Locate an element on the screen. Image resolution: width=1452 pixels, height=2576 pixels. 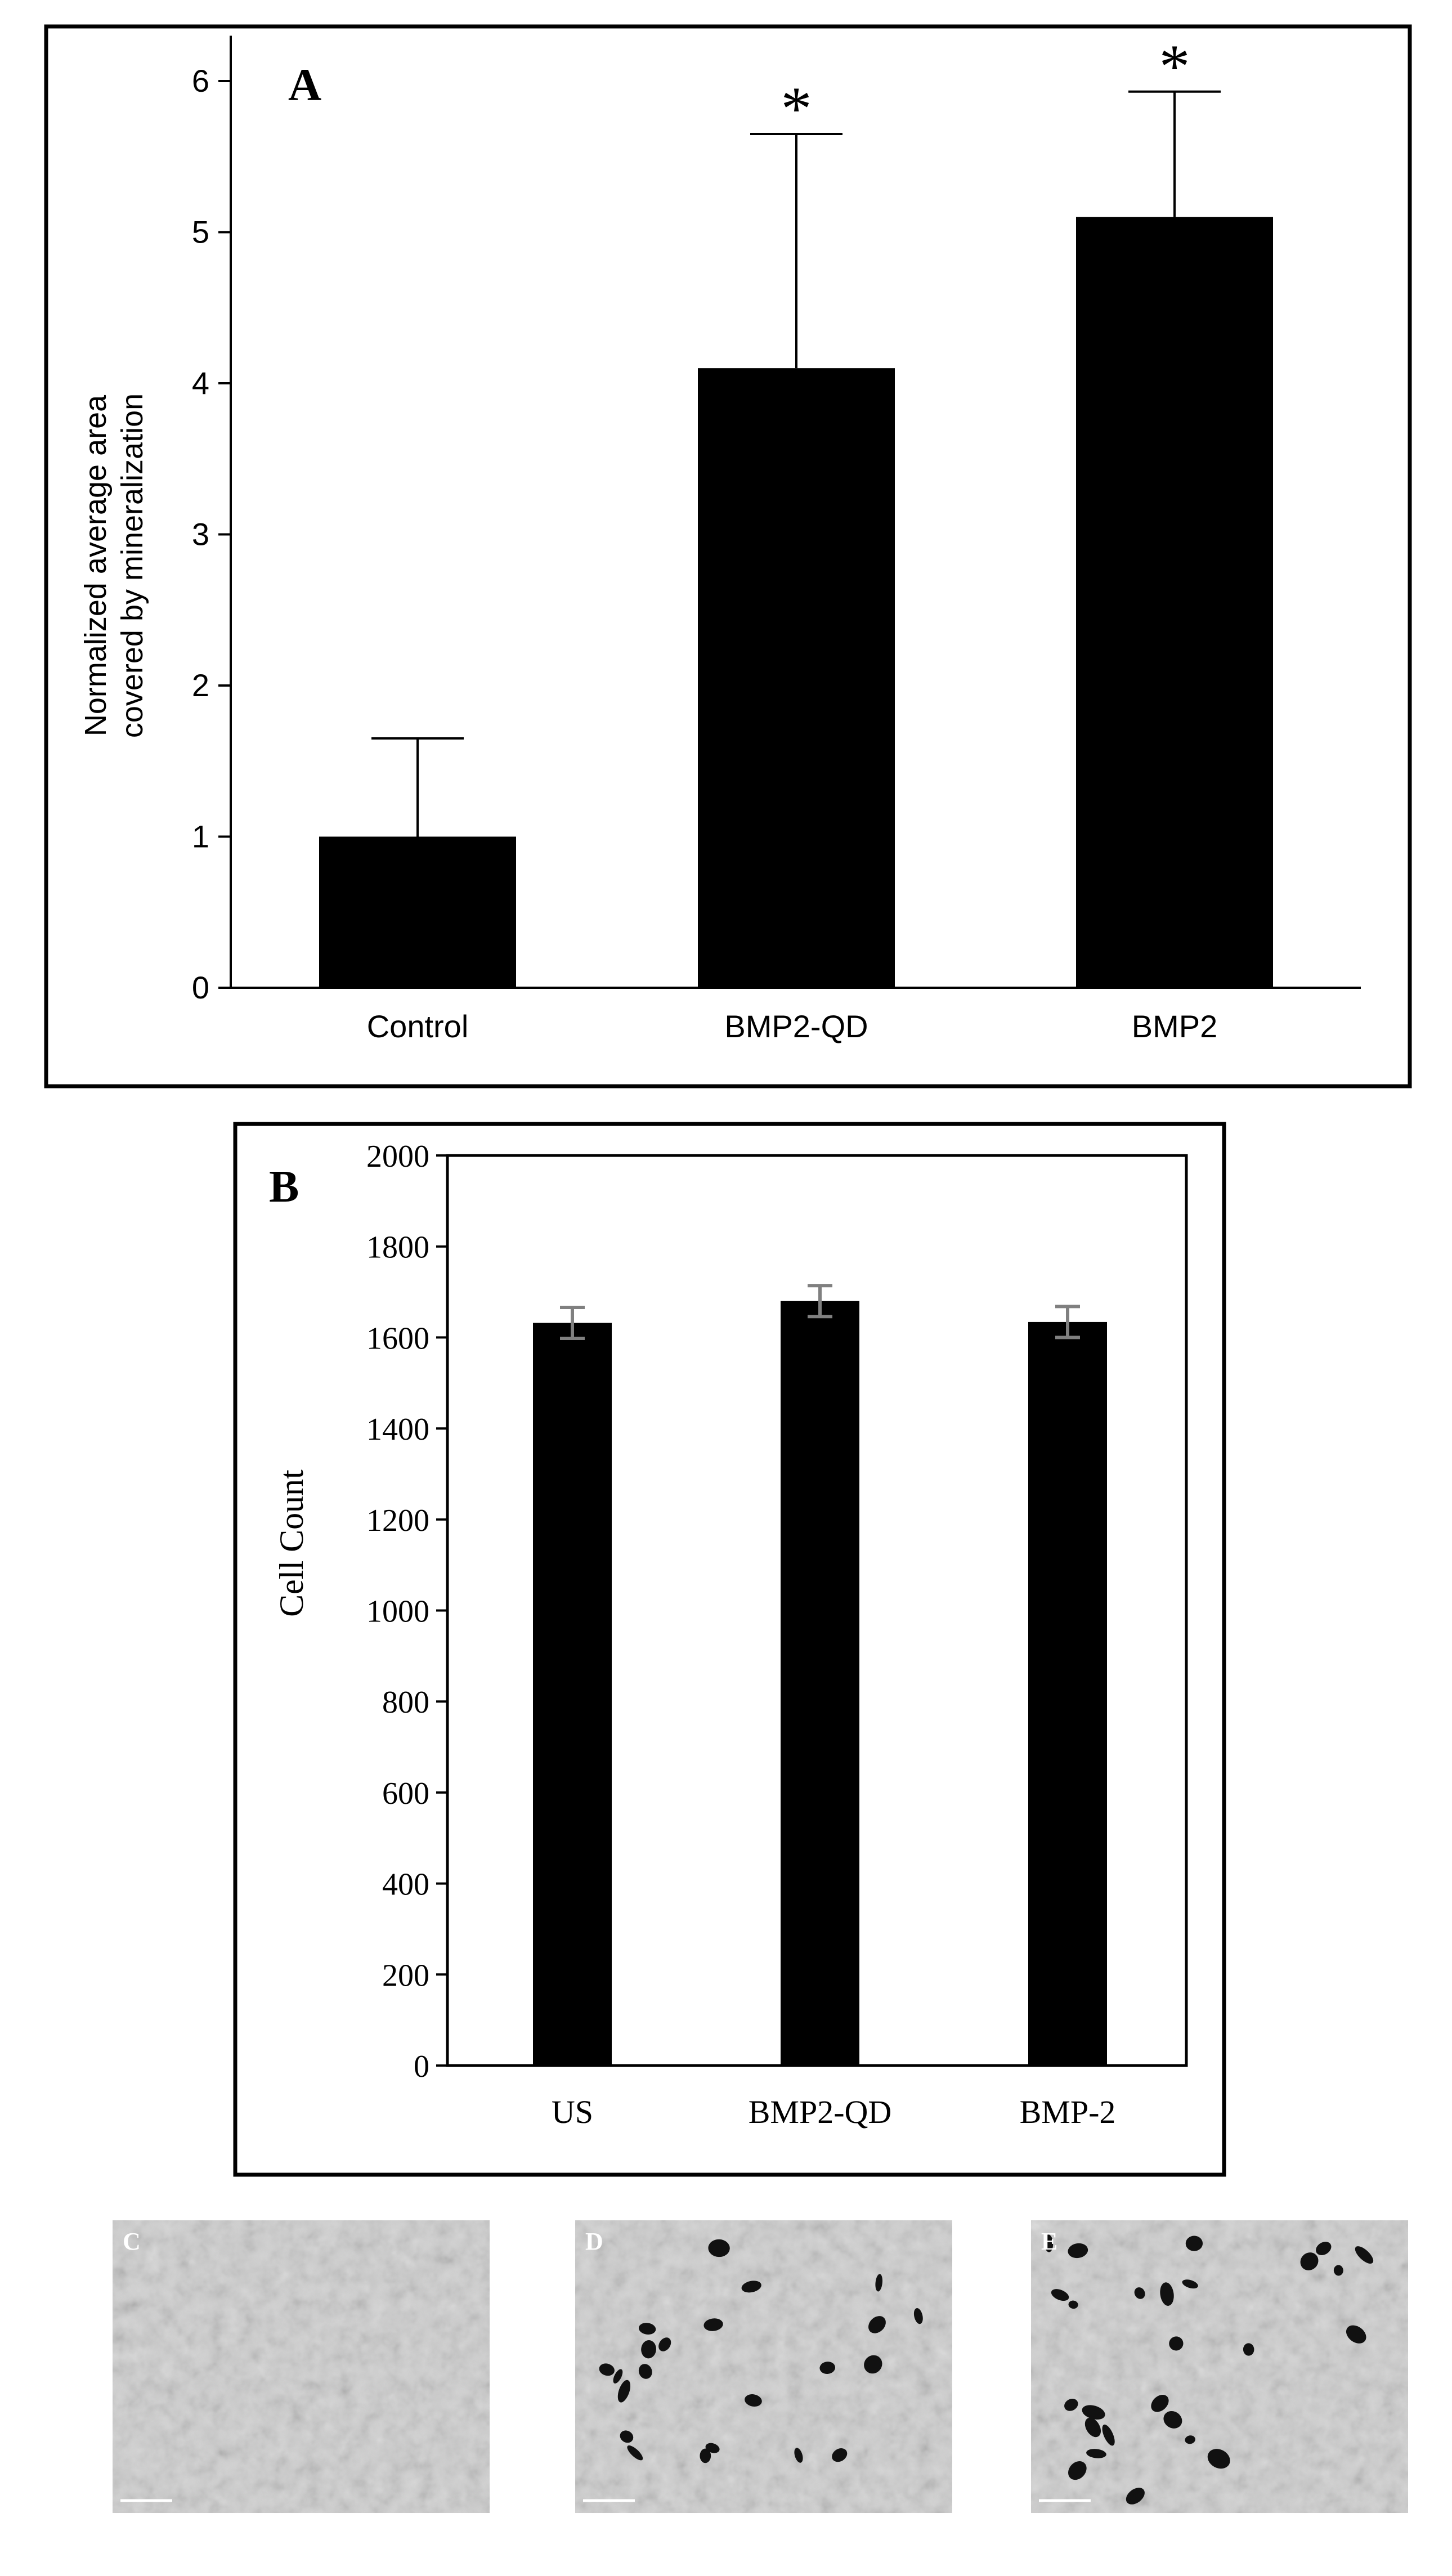
panel-b-axes is located at coordinates (441, 1610).